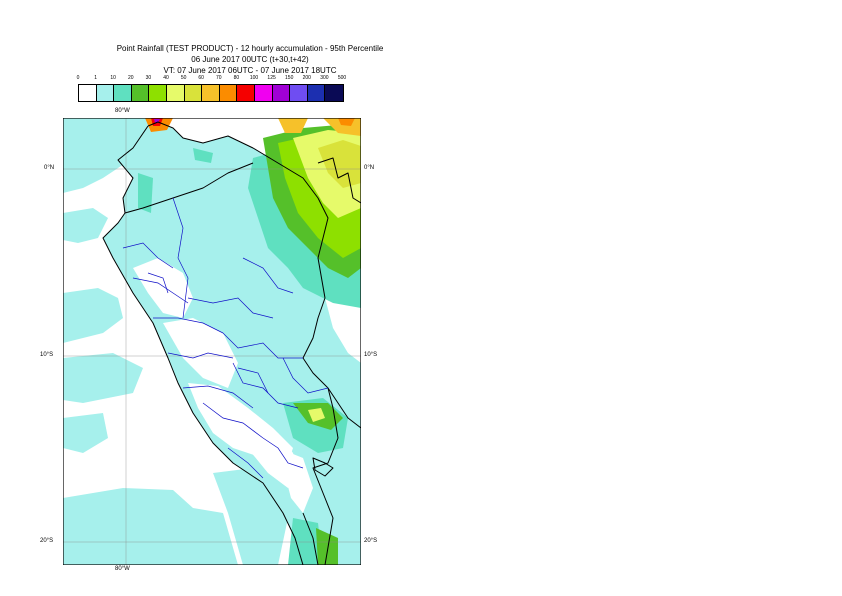  Describe the element at coordinates (131, 78) in the screenshot. I see `legend-threshold-label: 20` at that location.